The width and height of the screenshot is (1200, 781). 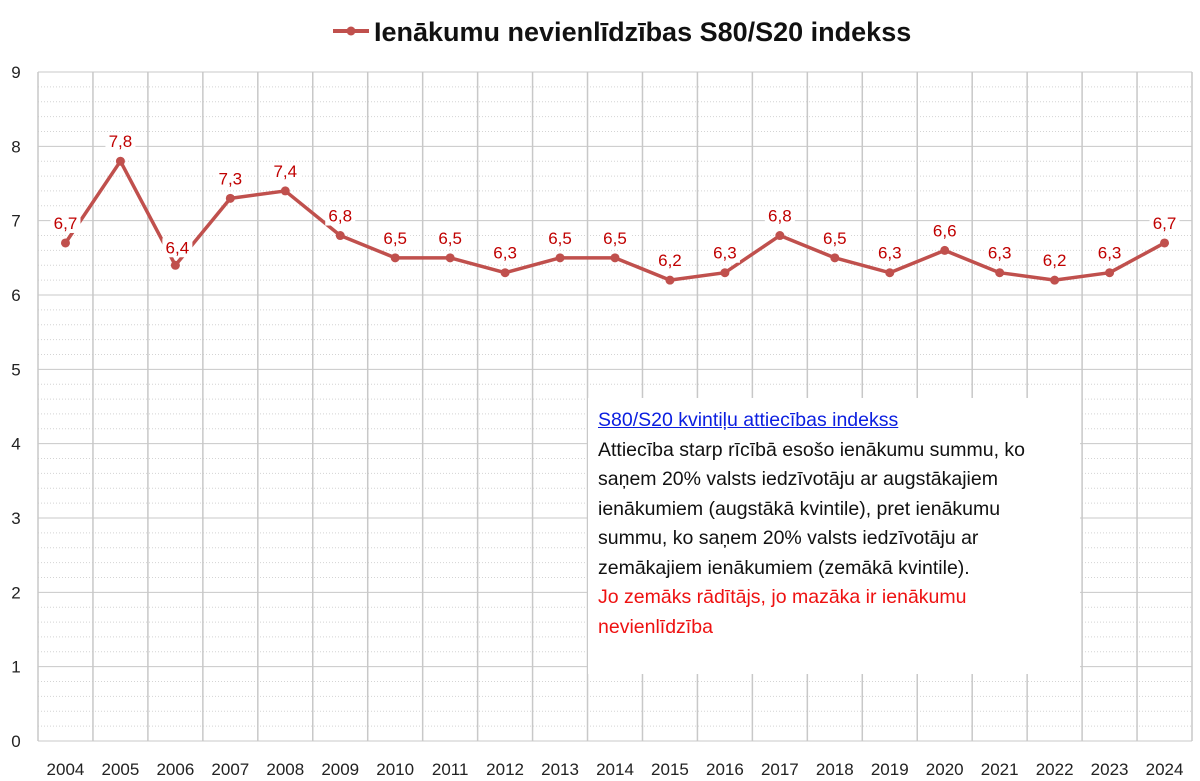 What do you see at coordinates (15, 146) in the screenshot?
I see `y-tick-label: 8` at bounding box center [15, 146].